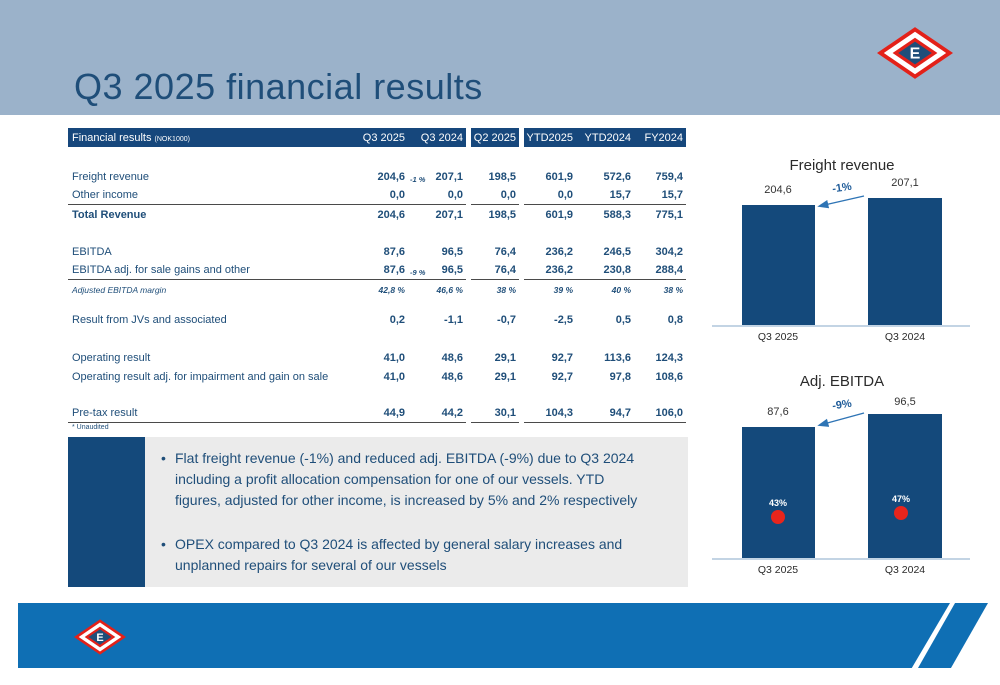 This screenshot has height=685, width=1000. Describe the element at coordinates (90, 427) in the screenshot. I see `unaudited-footnote: * Unaudited` at that location.